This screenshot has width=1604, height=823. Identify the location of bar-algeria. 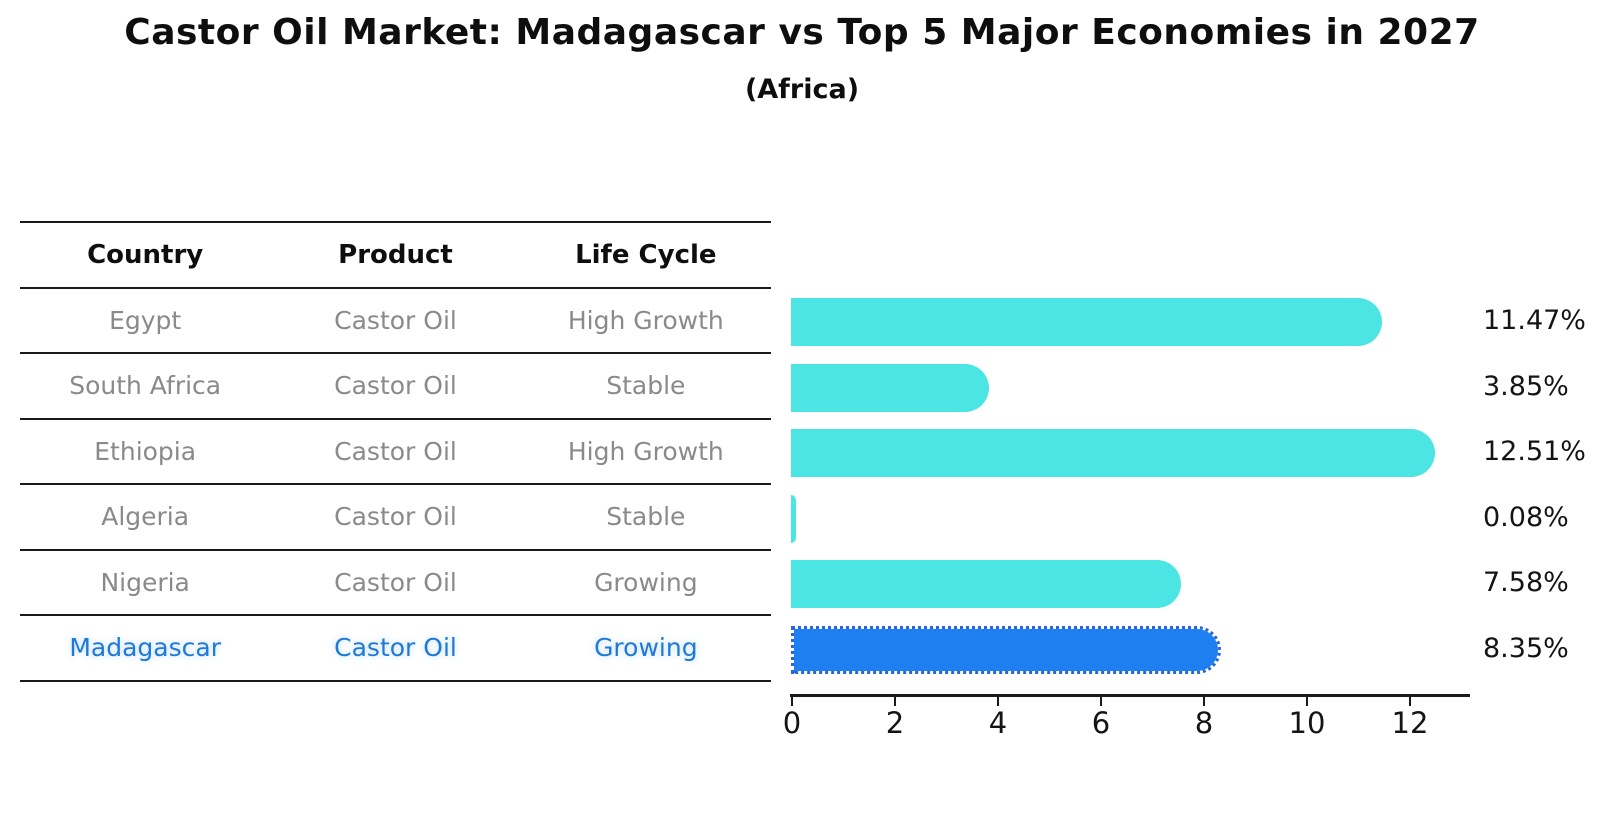
(793, 519).